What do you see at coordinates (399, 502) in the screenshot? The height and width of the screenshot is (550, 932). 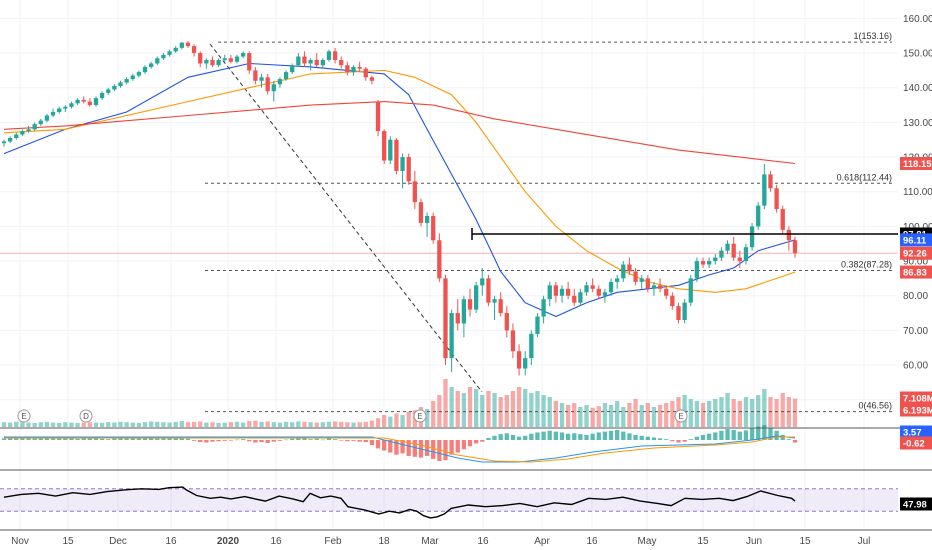 I see `rsi-line` at bounding box center [399, 502].